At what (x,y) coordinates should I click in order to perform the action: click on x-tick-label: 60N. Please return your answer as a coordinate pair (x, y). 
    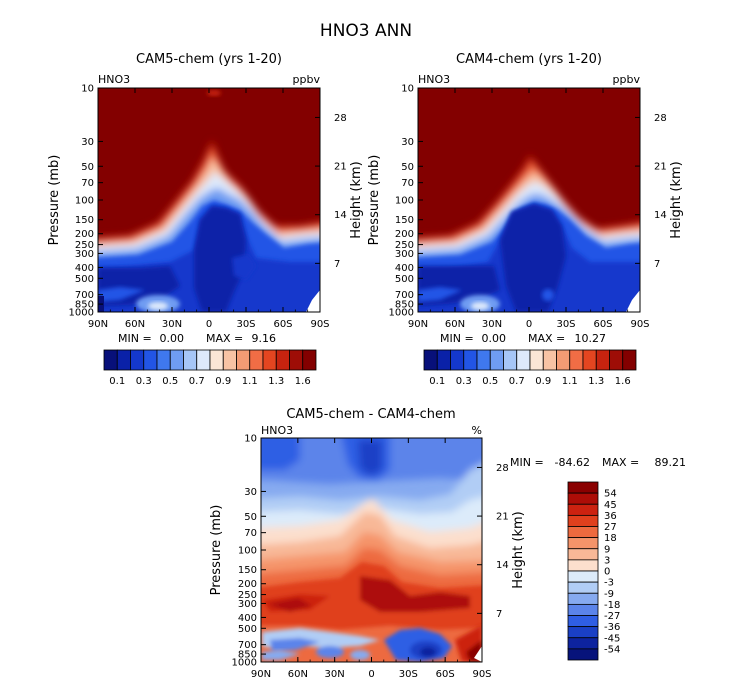
    Looking at the image, I should click on (455, 324).